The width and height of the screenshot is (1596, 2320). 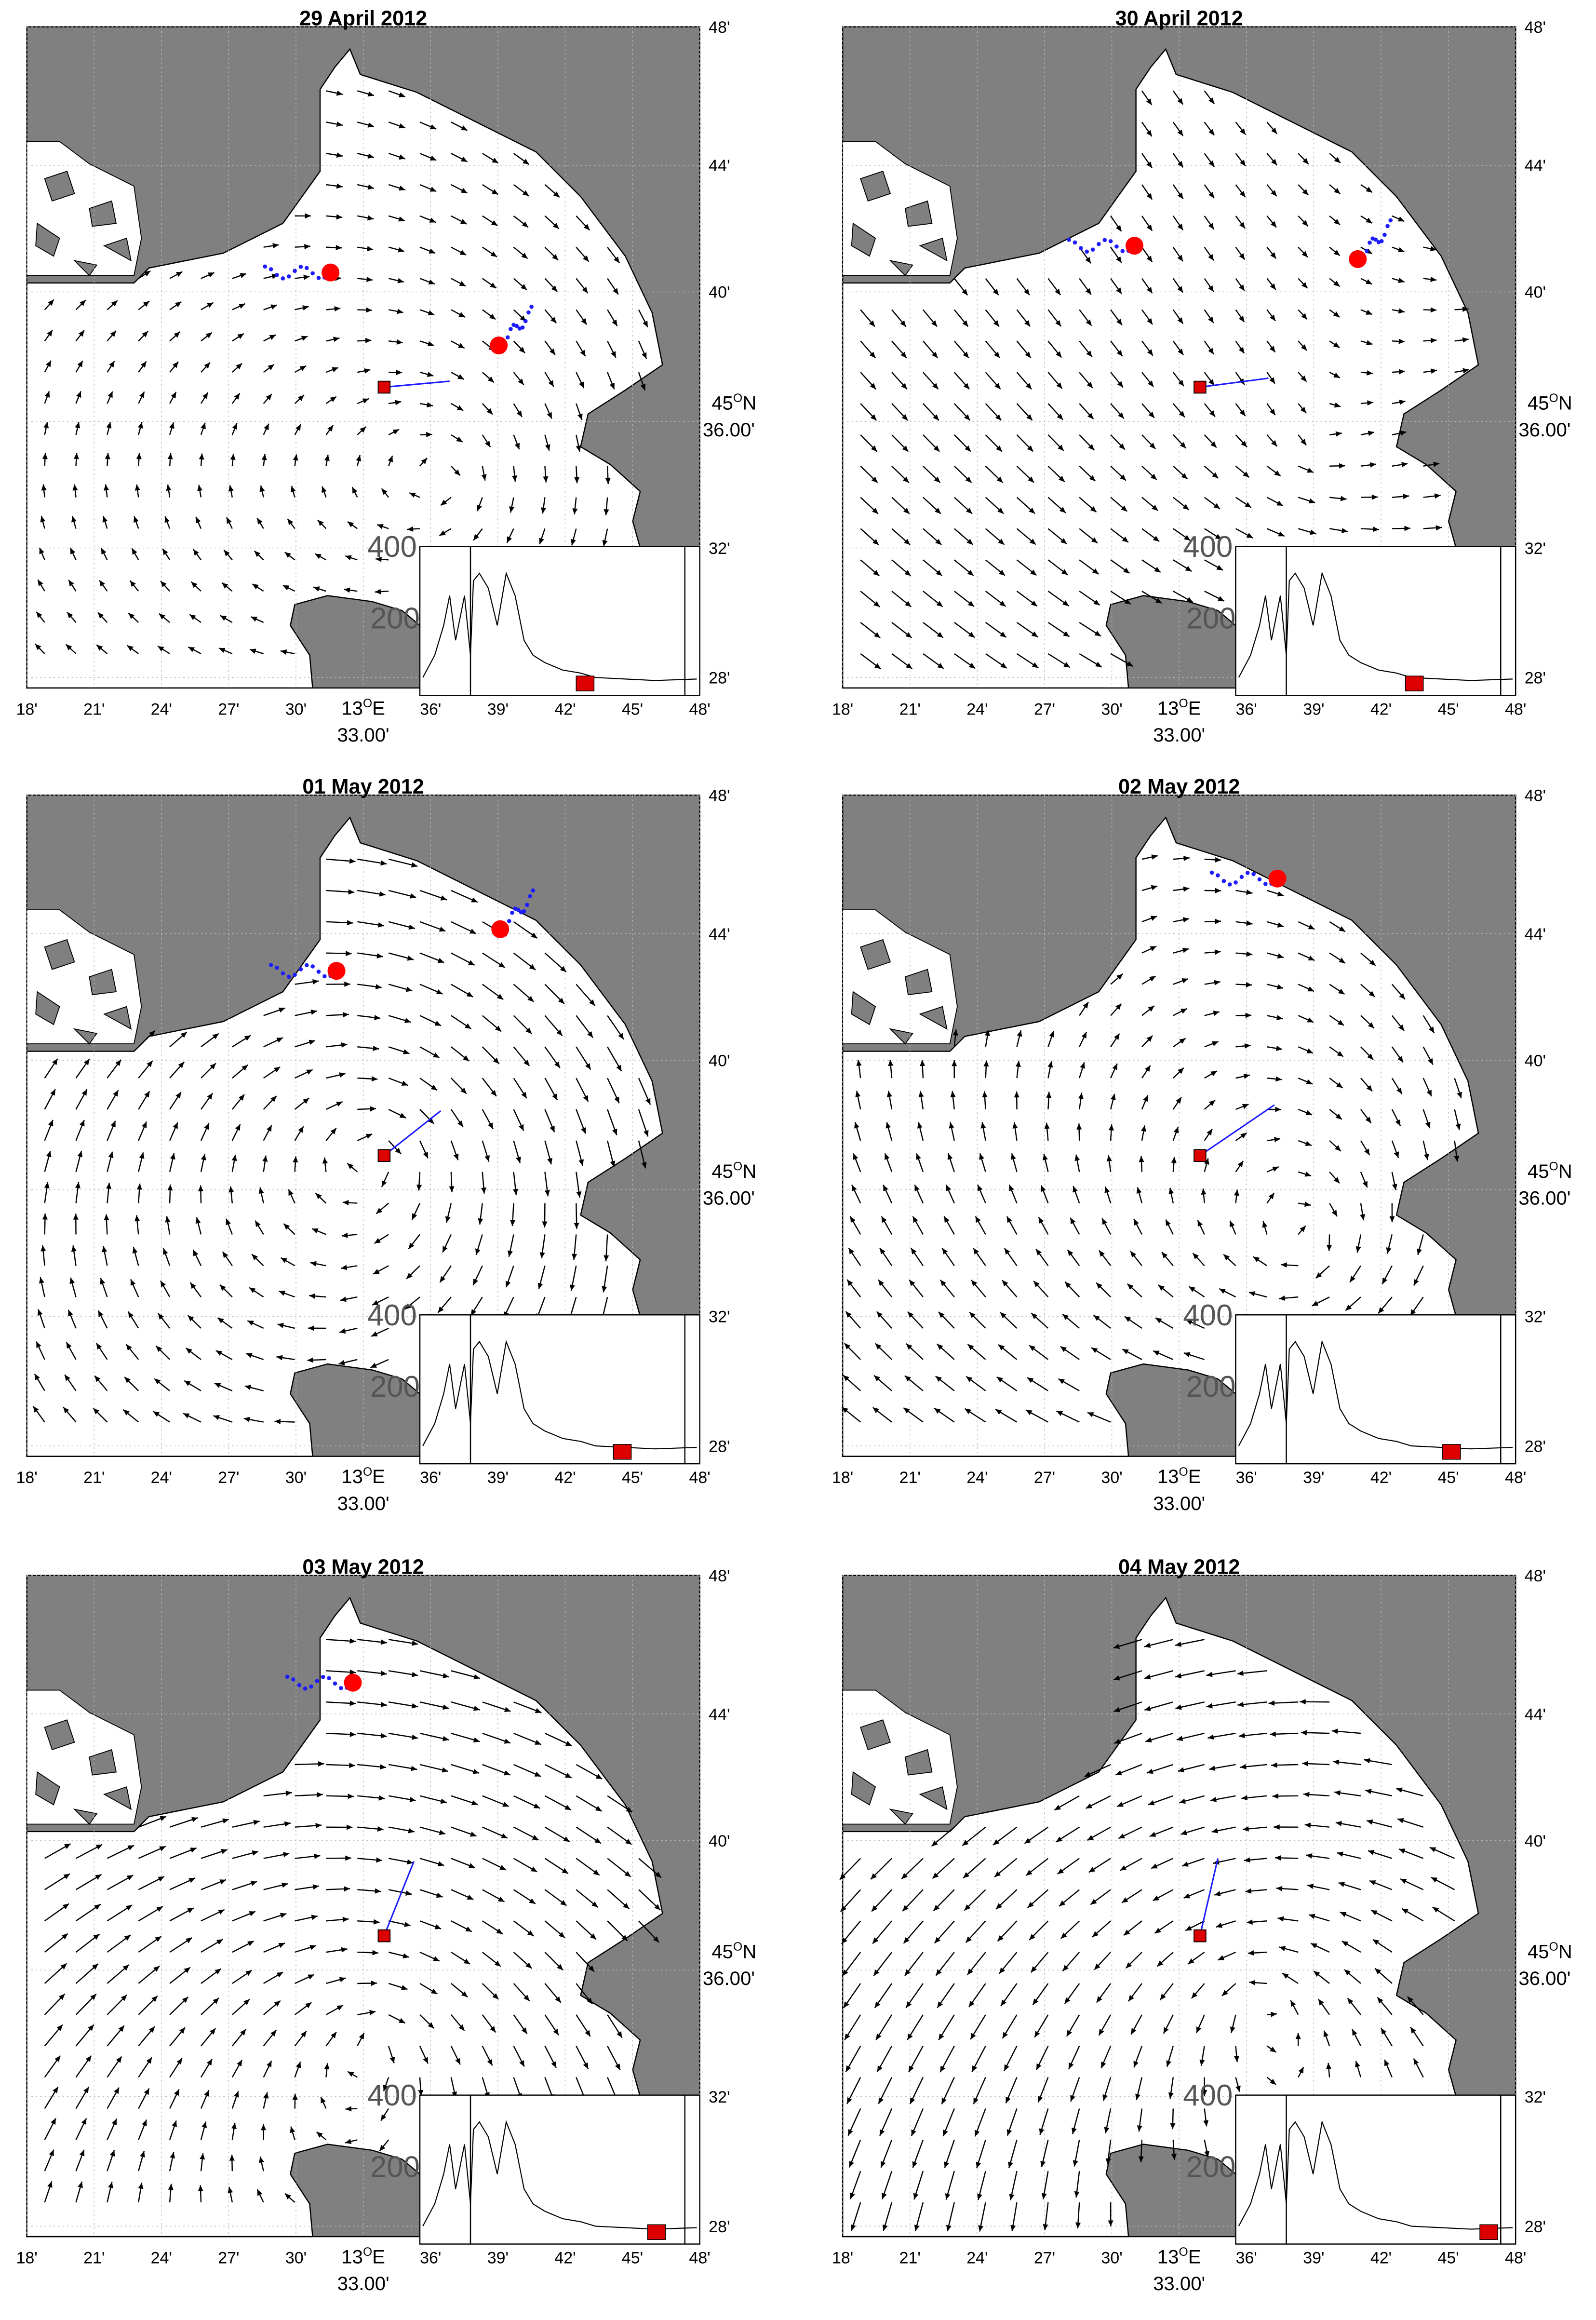 What do you see at coordinates (1544, 430) in the screenshot?
I see `y-tick-label: 36.00'` at bounding box center [1544, 430].